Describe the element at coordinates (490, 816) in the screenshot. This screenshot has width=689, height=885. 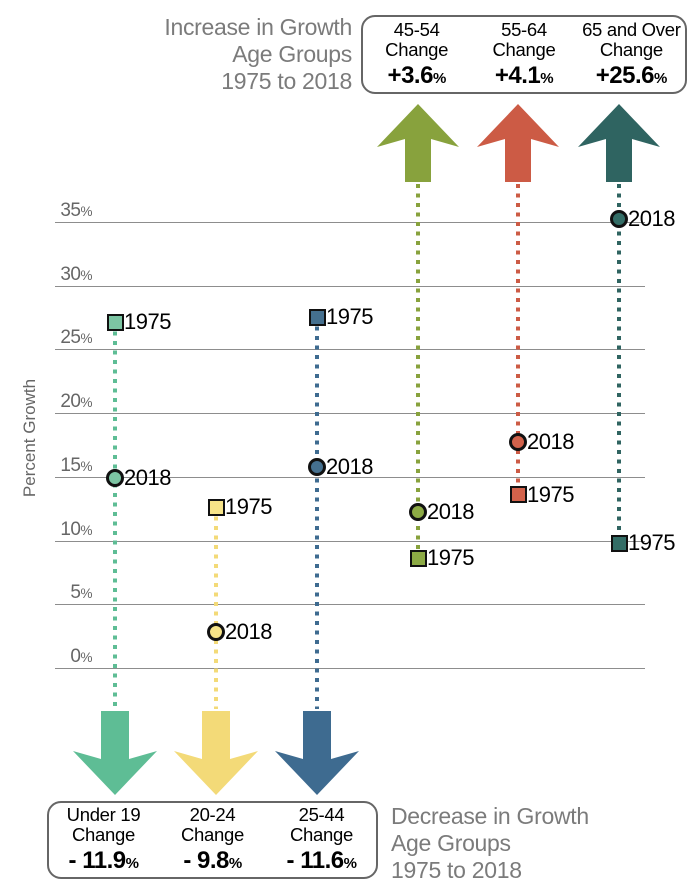
I see `decrease-title-line: Decrease in Growth` at that location.